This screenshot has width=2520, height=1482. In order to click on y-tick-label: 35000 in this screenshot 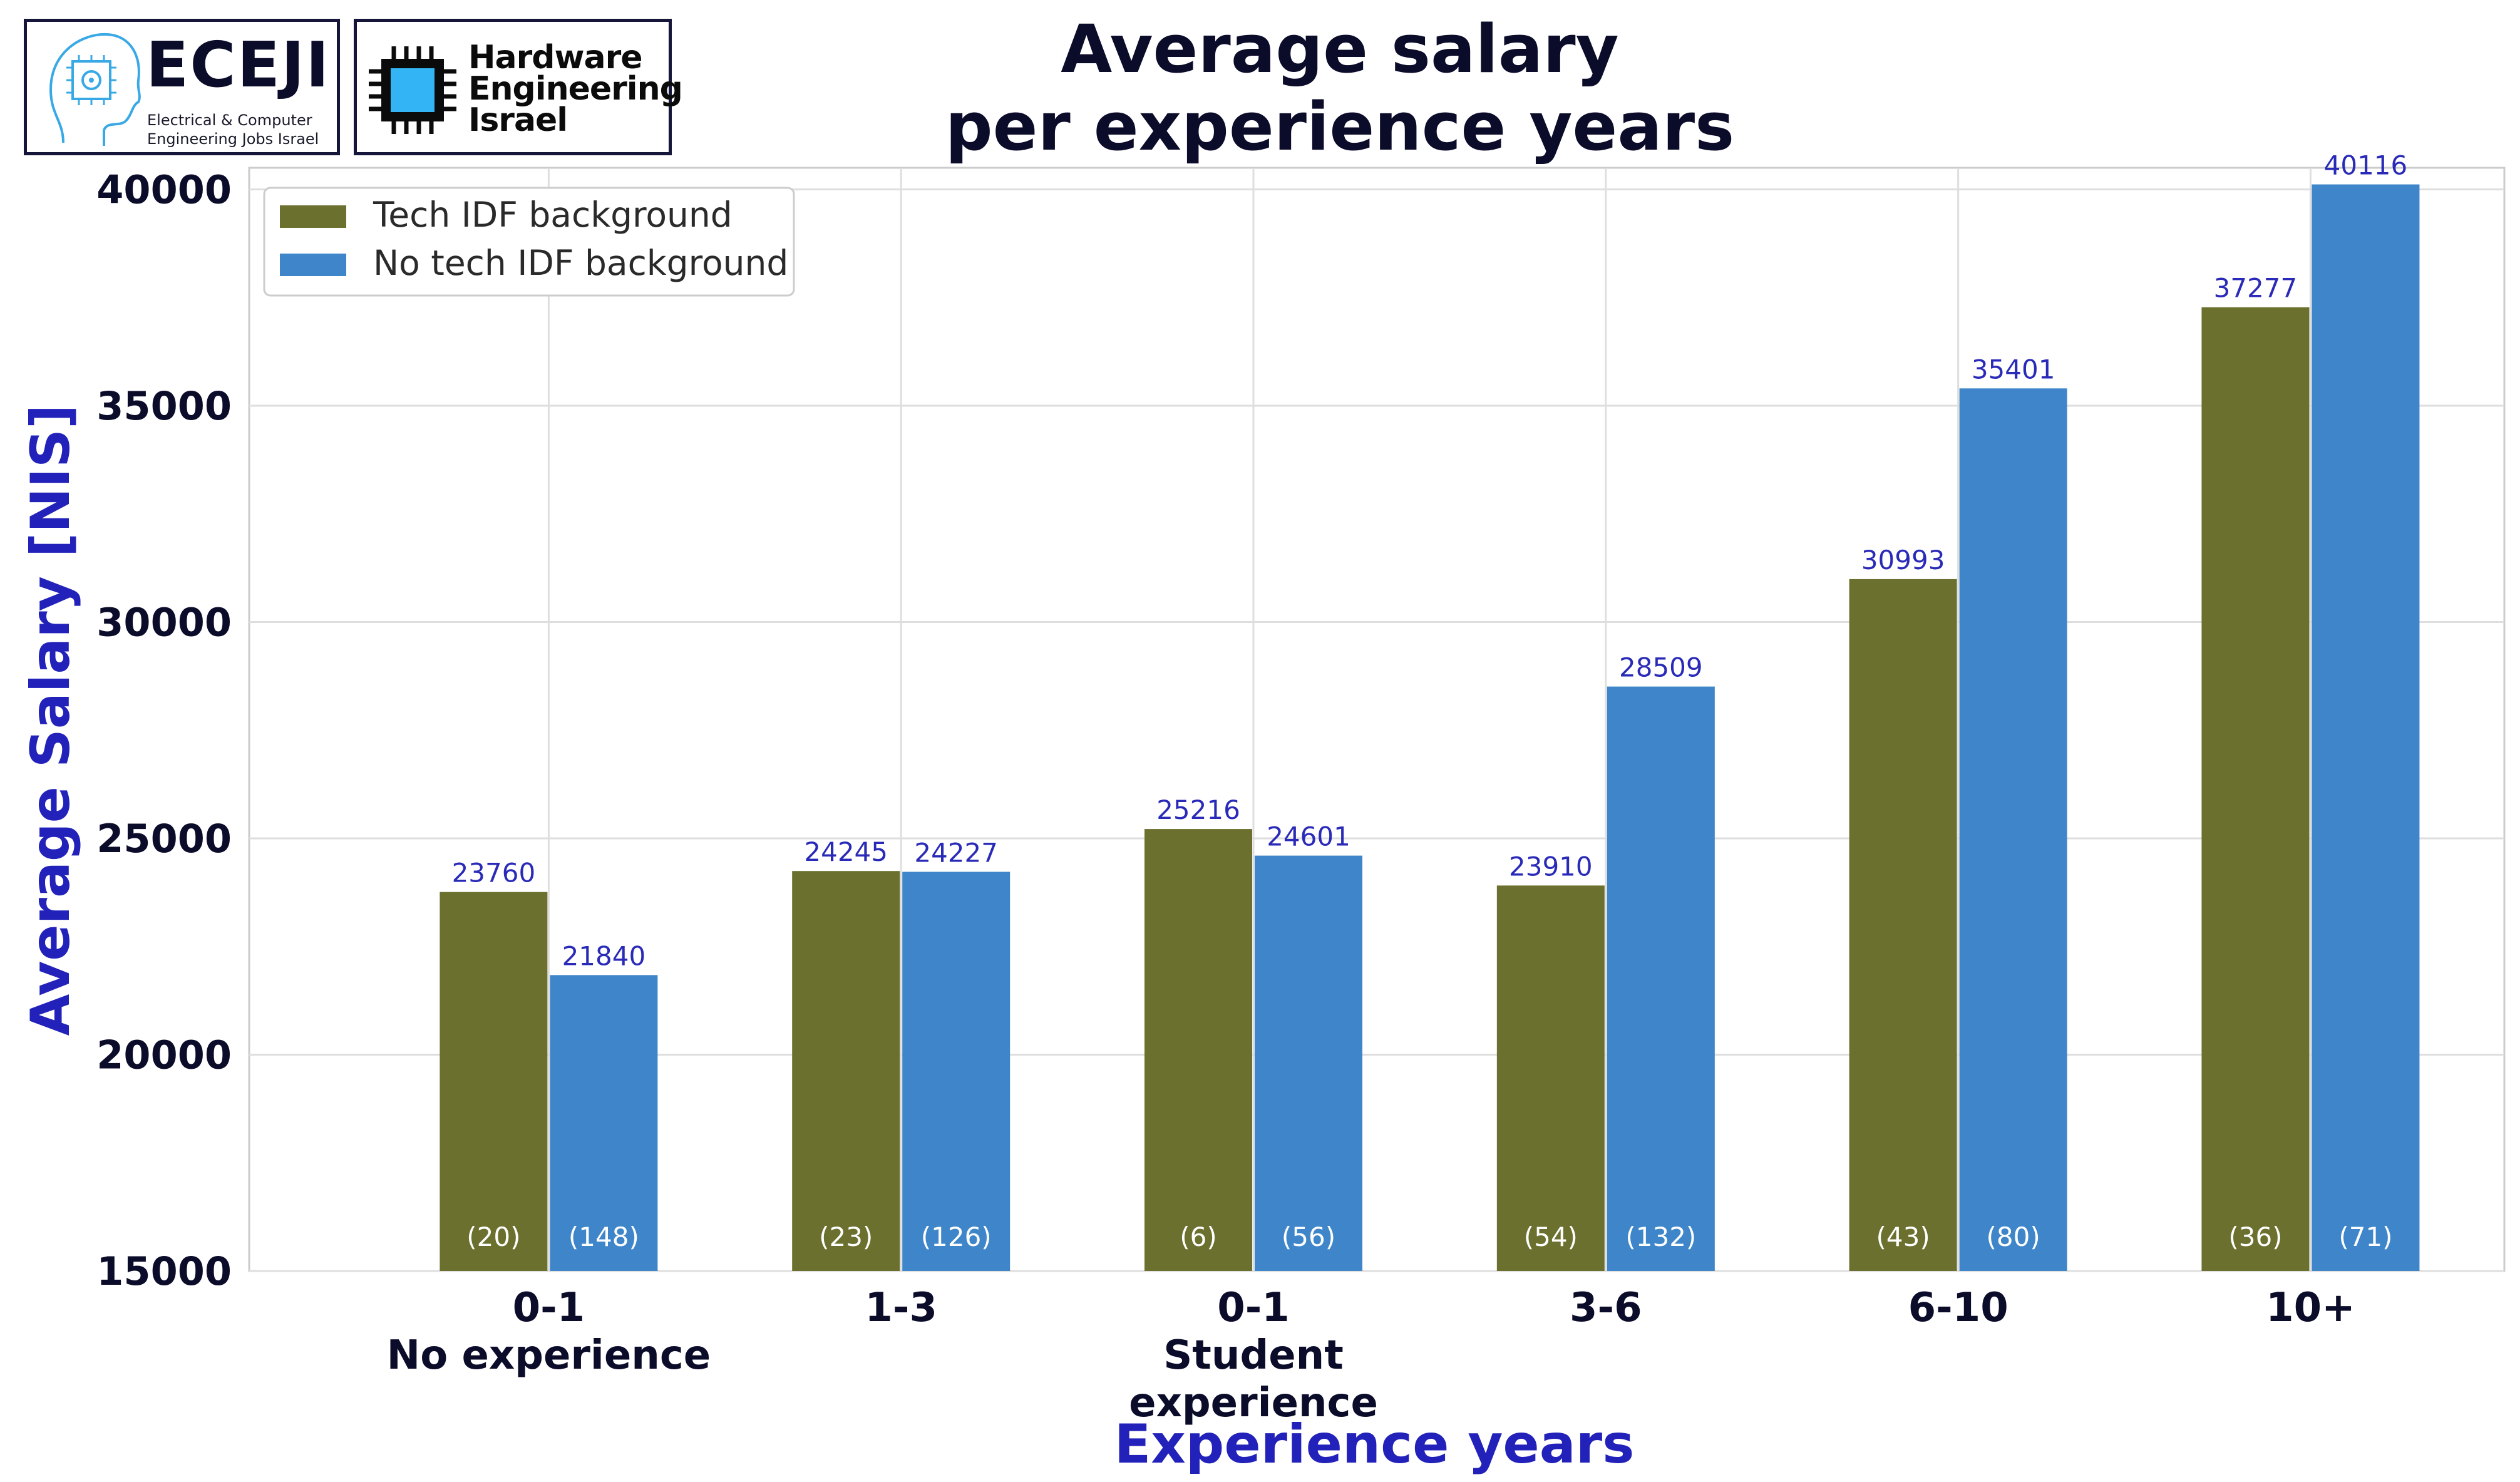, I will do `click(164, 406)`.